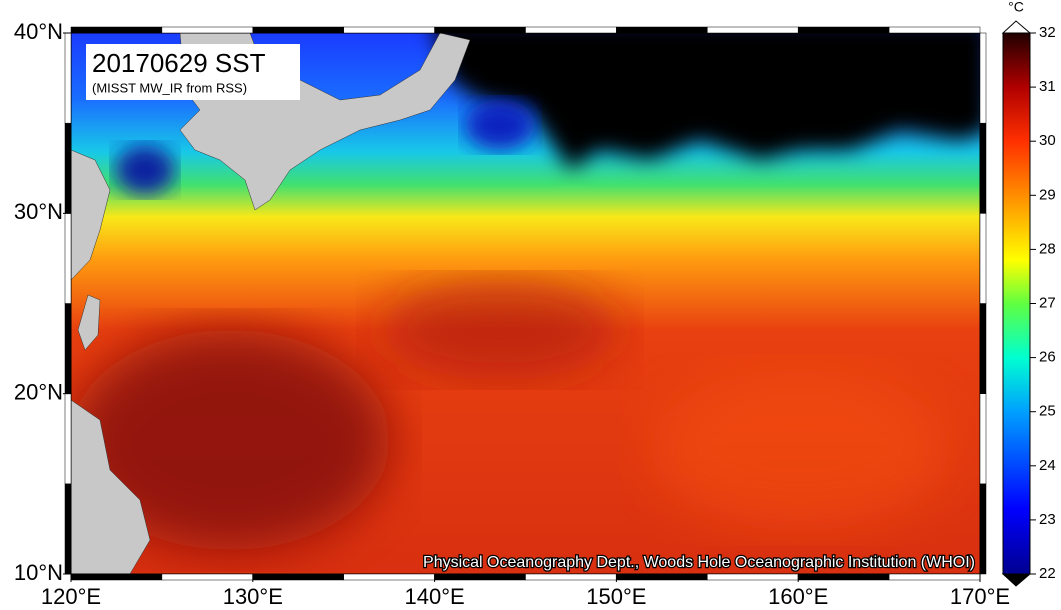 This screenshot has width=1061, height=610. Describe the element at coordinates (1047, 411) in the screenshot. I see `colorbar-tick-label: 25` at that location.